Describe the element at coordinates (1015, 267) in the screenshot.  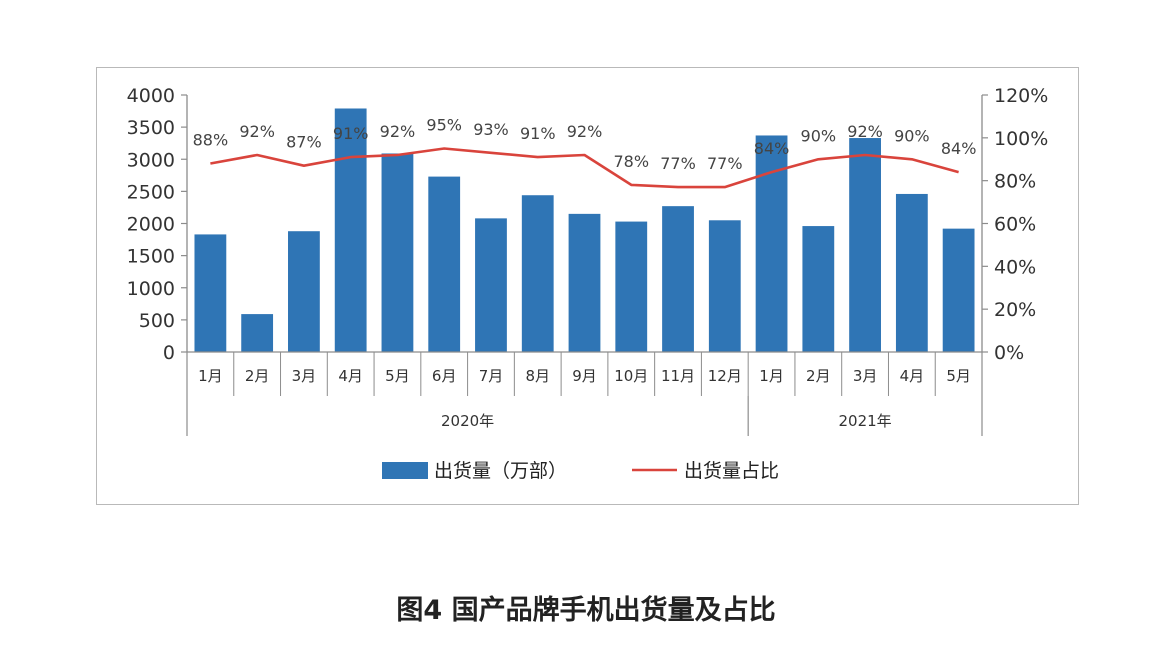
I see `y-right-tick-label: 40%` at that location.